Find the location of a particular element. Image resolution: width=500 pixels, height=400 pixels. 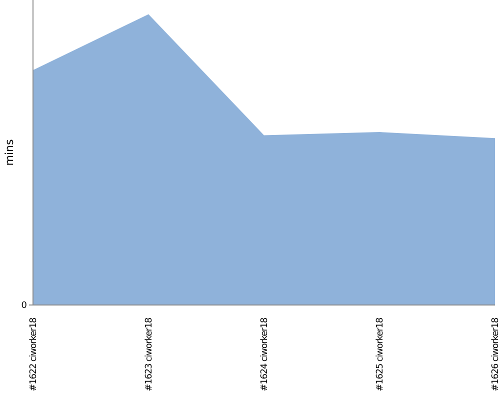

x-tick-label: #1624 ciworker18 is located at coordinates (265, 354).